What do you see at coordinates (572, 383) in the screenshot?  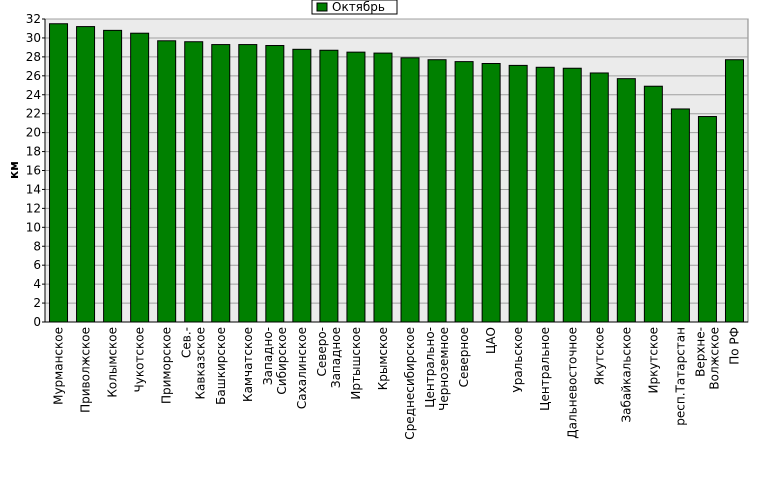 I see `x-tick-label: Дальневосточное` at bounding box center [572, 383].